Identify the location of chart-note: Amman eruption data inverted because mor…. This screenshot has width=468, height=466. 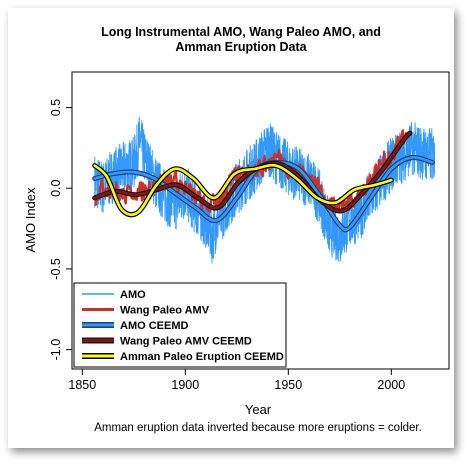
(258, 428).